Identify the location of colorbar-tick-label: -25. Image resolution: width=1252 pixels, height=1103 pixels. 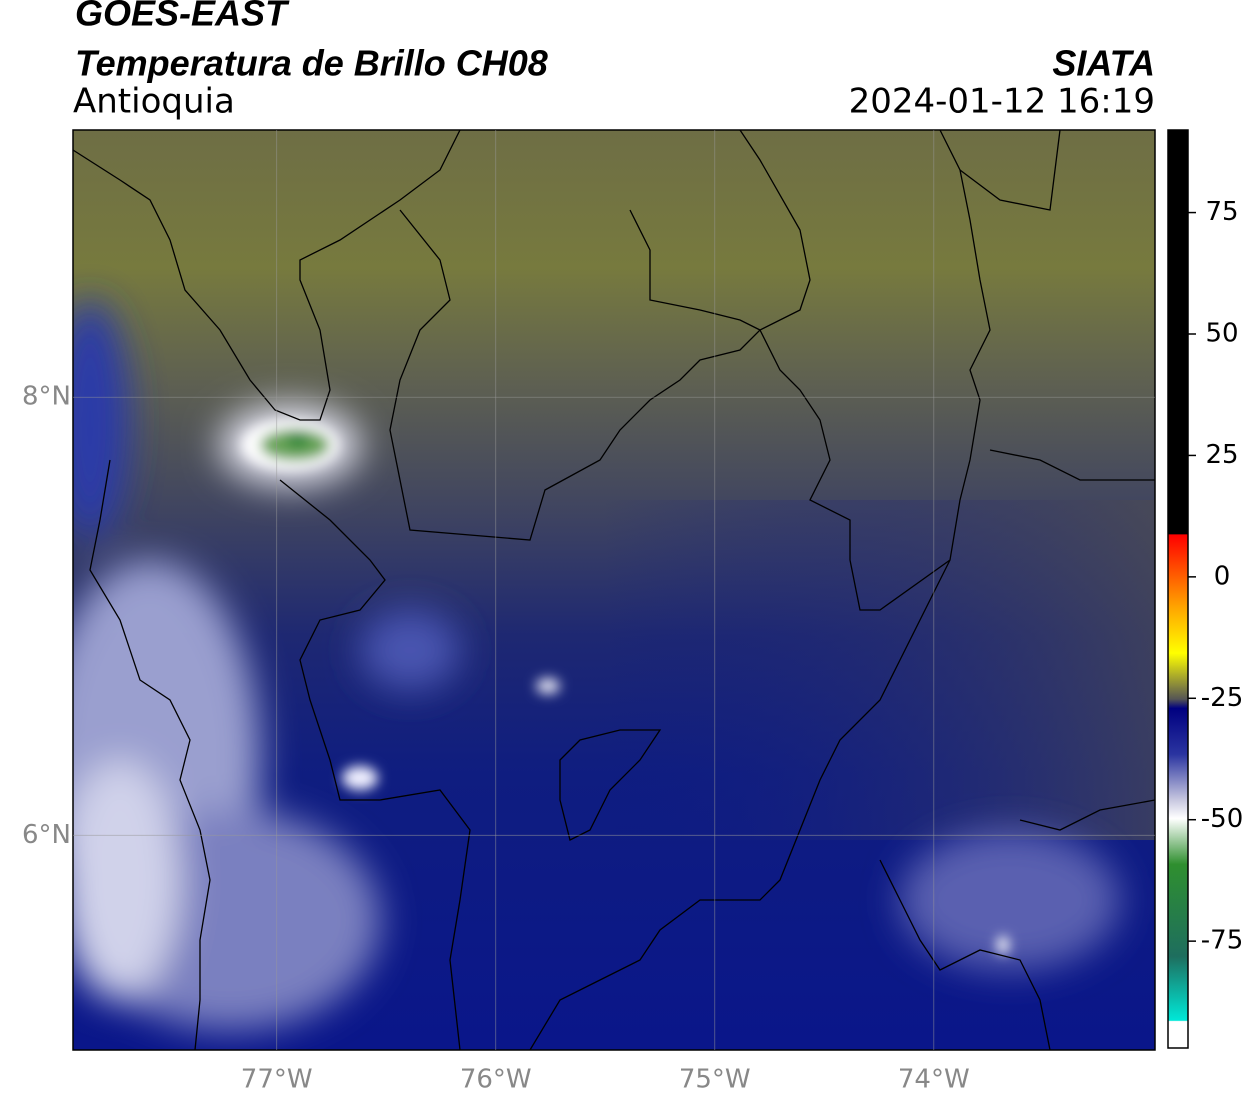
(1222, 698).